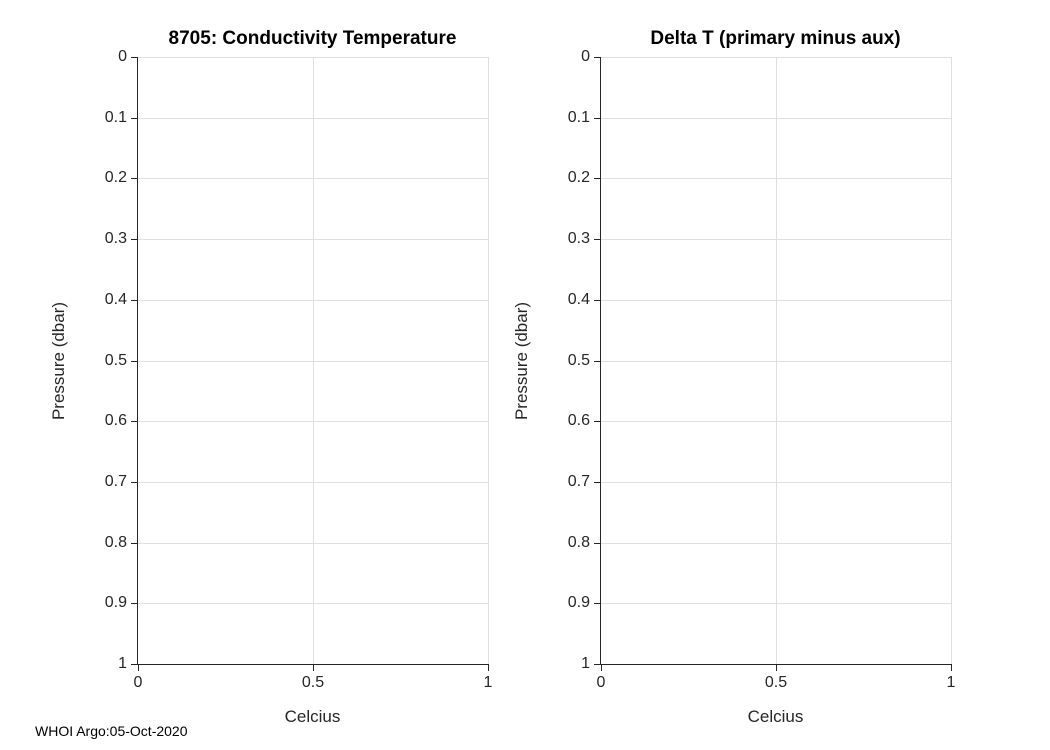  I want to click on plot-title: Delta T (primary minus aux), so click(775, 38).